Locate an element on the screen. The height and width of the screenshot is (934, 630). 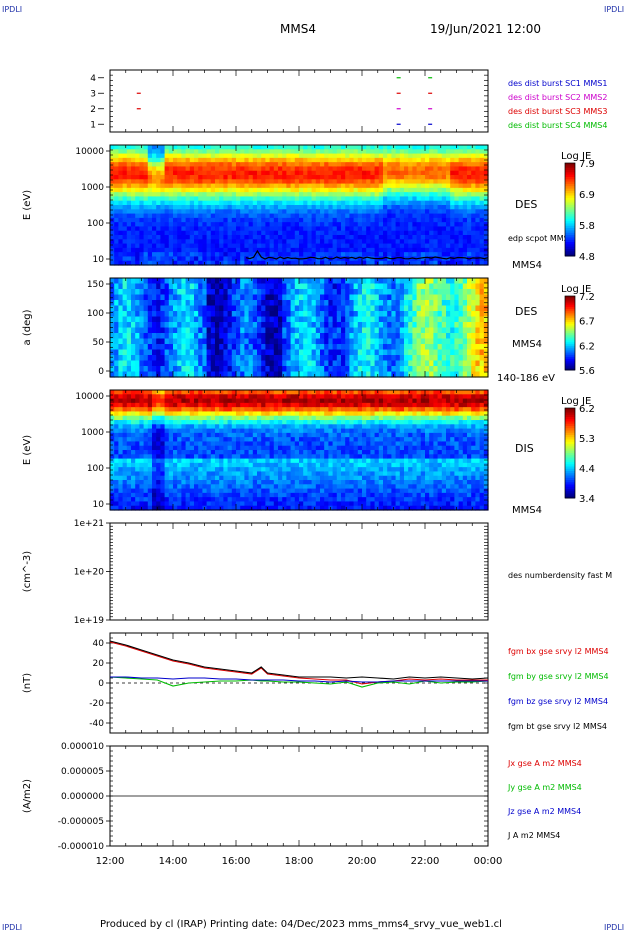
y-tick-label: 1 is located at coordinates (93, 125).